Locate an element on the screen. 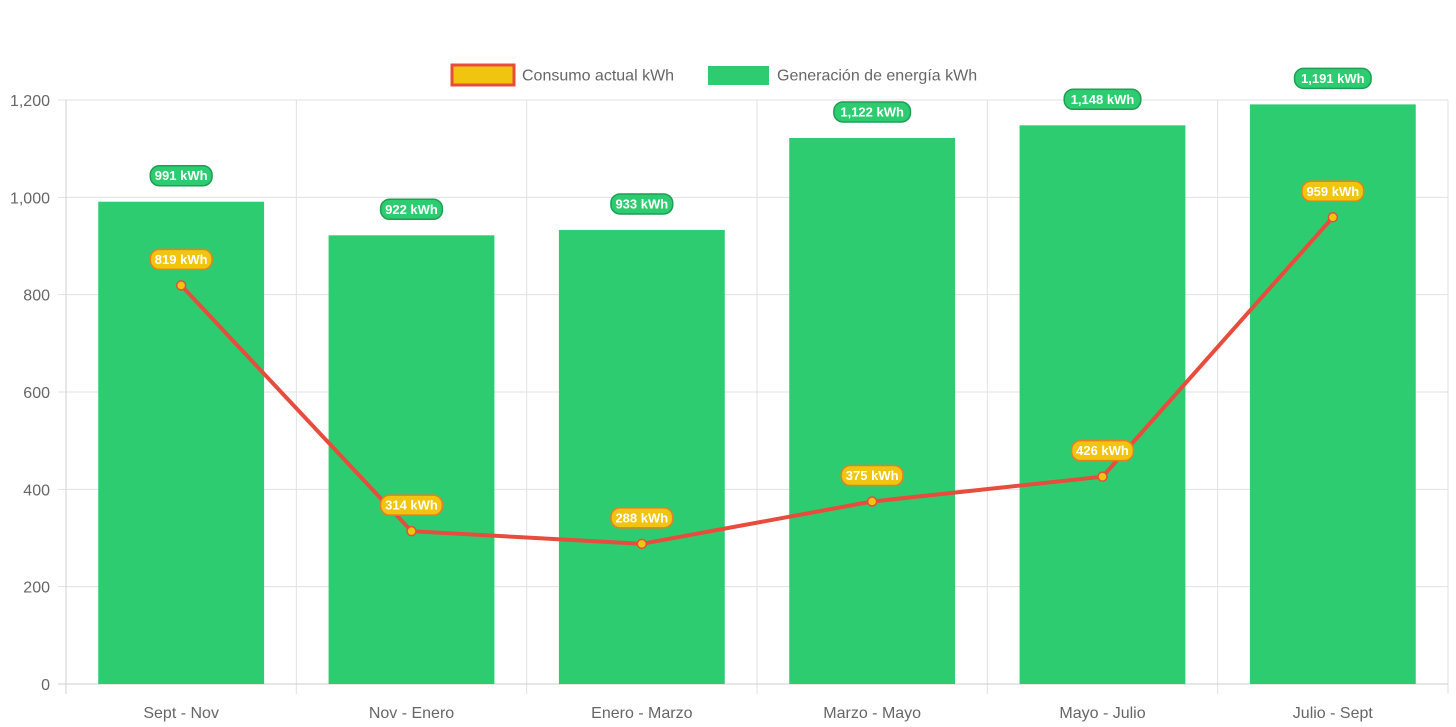 The image size is (1456, 727). data-label-consumo-text: 426 kWh is located at coordinates (1102, 450).